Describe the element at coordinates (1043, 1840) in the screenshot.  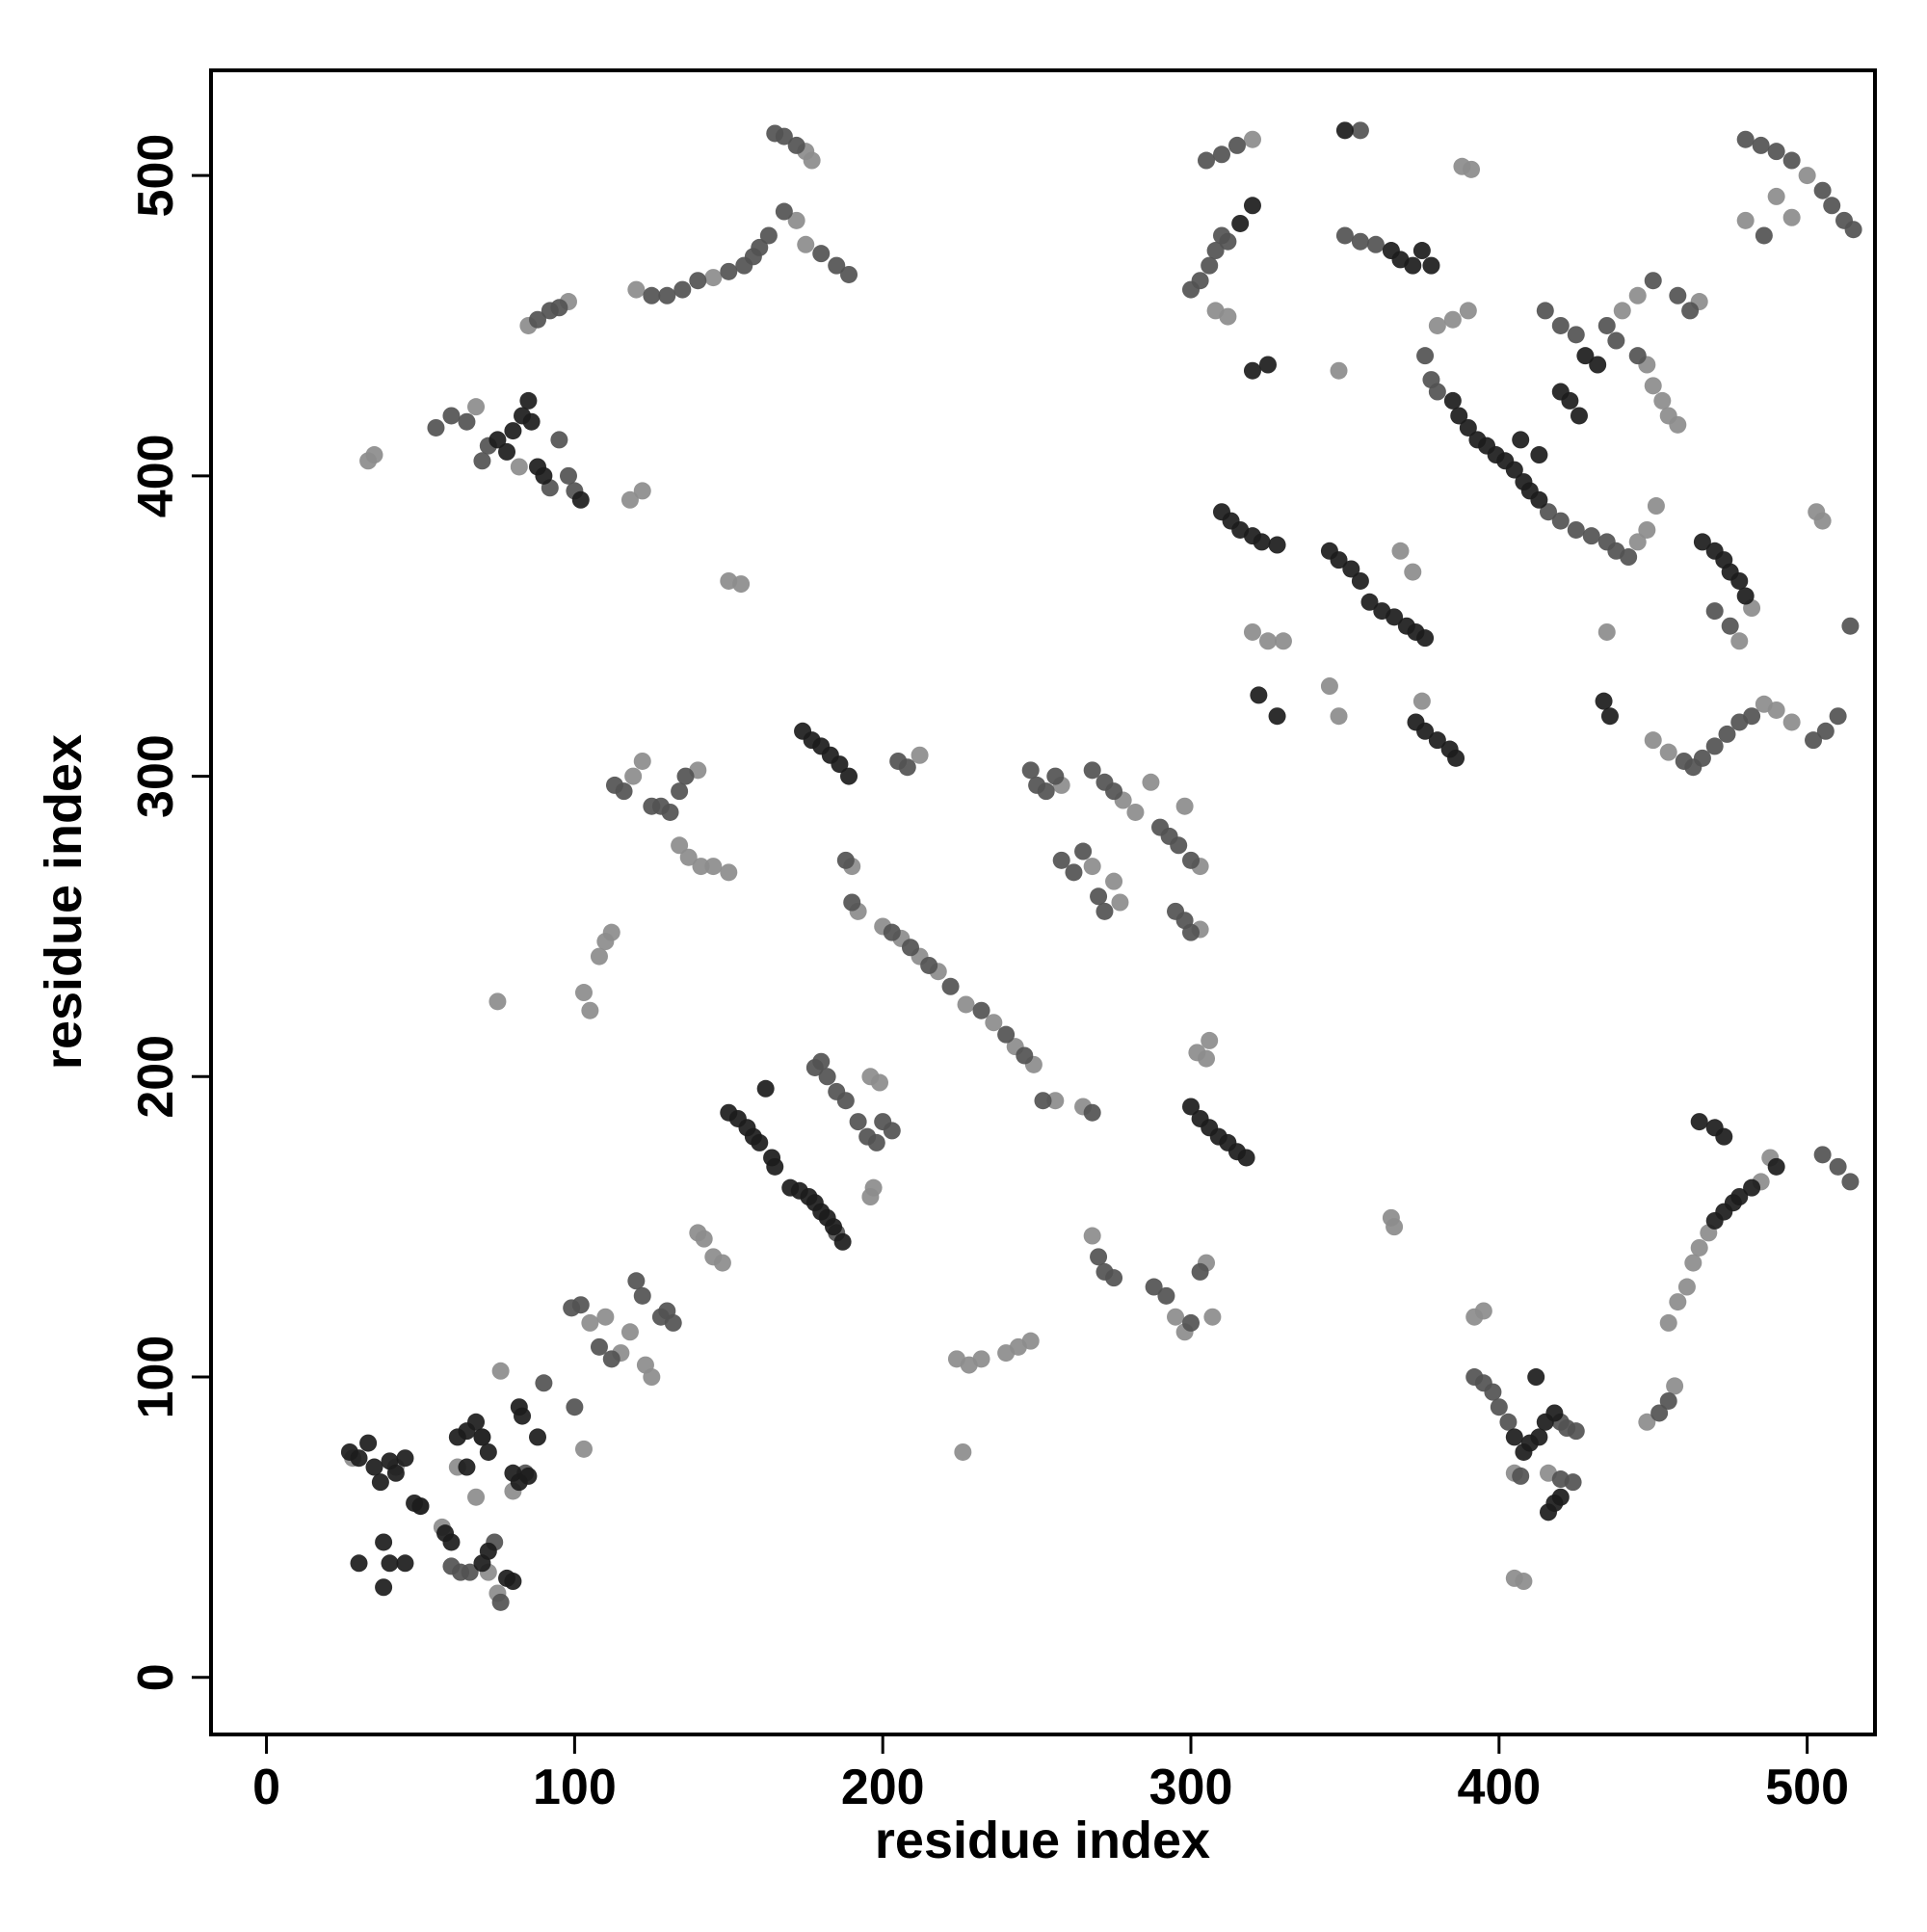
I see `x-axis-title: residue index` at that location.